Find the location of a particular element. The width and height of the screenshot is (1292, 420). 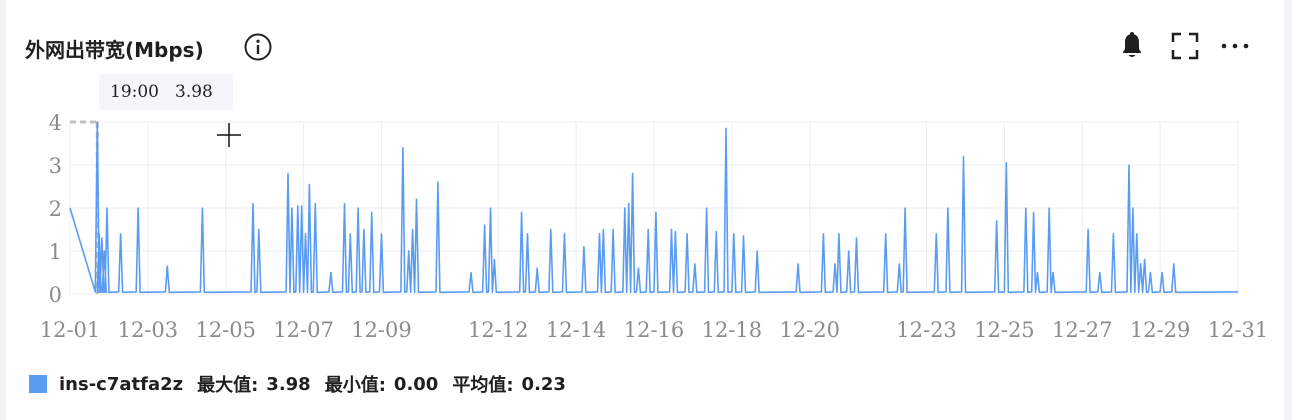

max-value: 3.98 is located at coordinates (288, 384).